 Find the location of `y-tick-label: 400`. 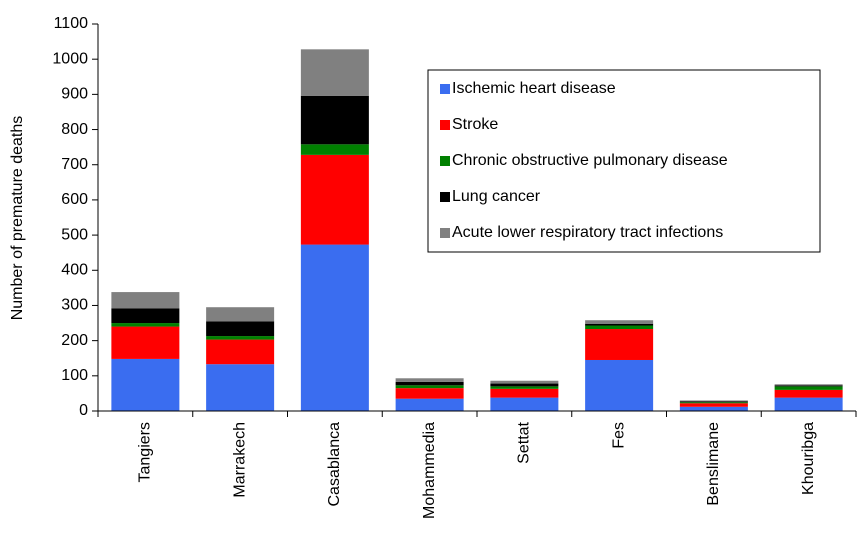

y-tick-label: 400 is located at coordinates (74, 269).